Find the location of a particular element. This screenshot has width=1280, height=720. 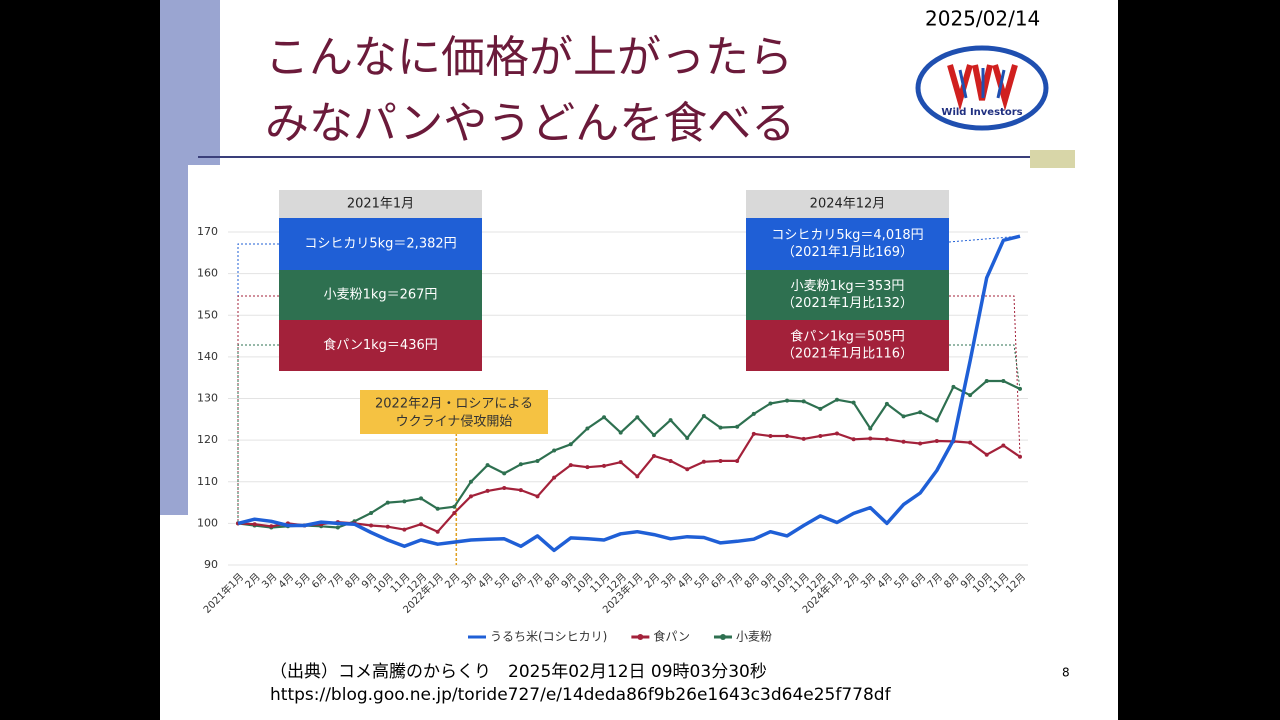

box-header-text: 2024年12月 is located at coordinates (848, 204).